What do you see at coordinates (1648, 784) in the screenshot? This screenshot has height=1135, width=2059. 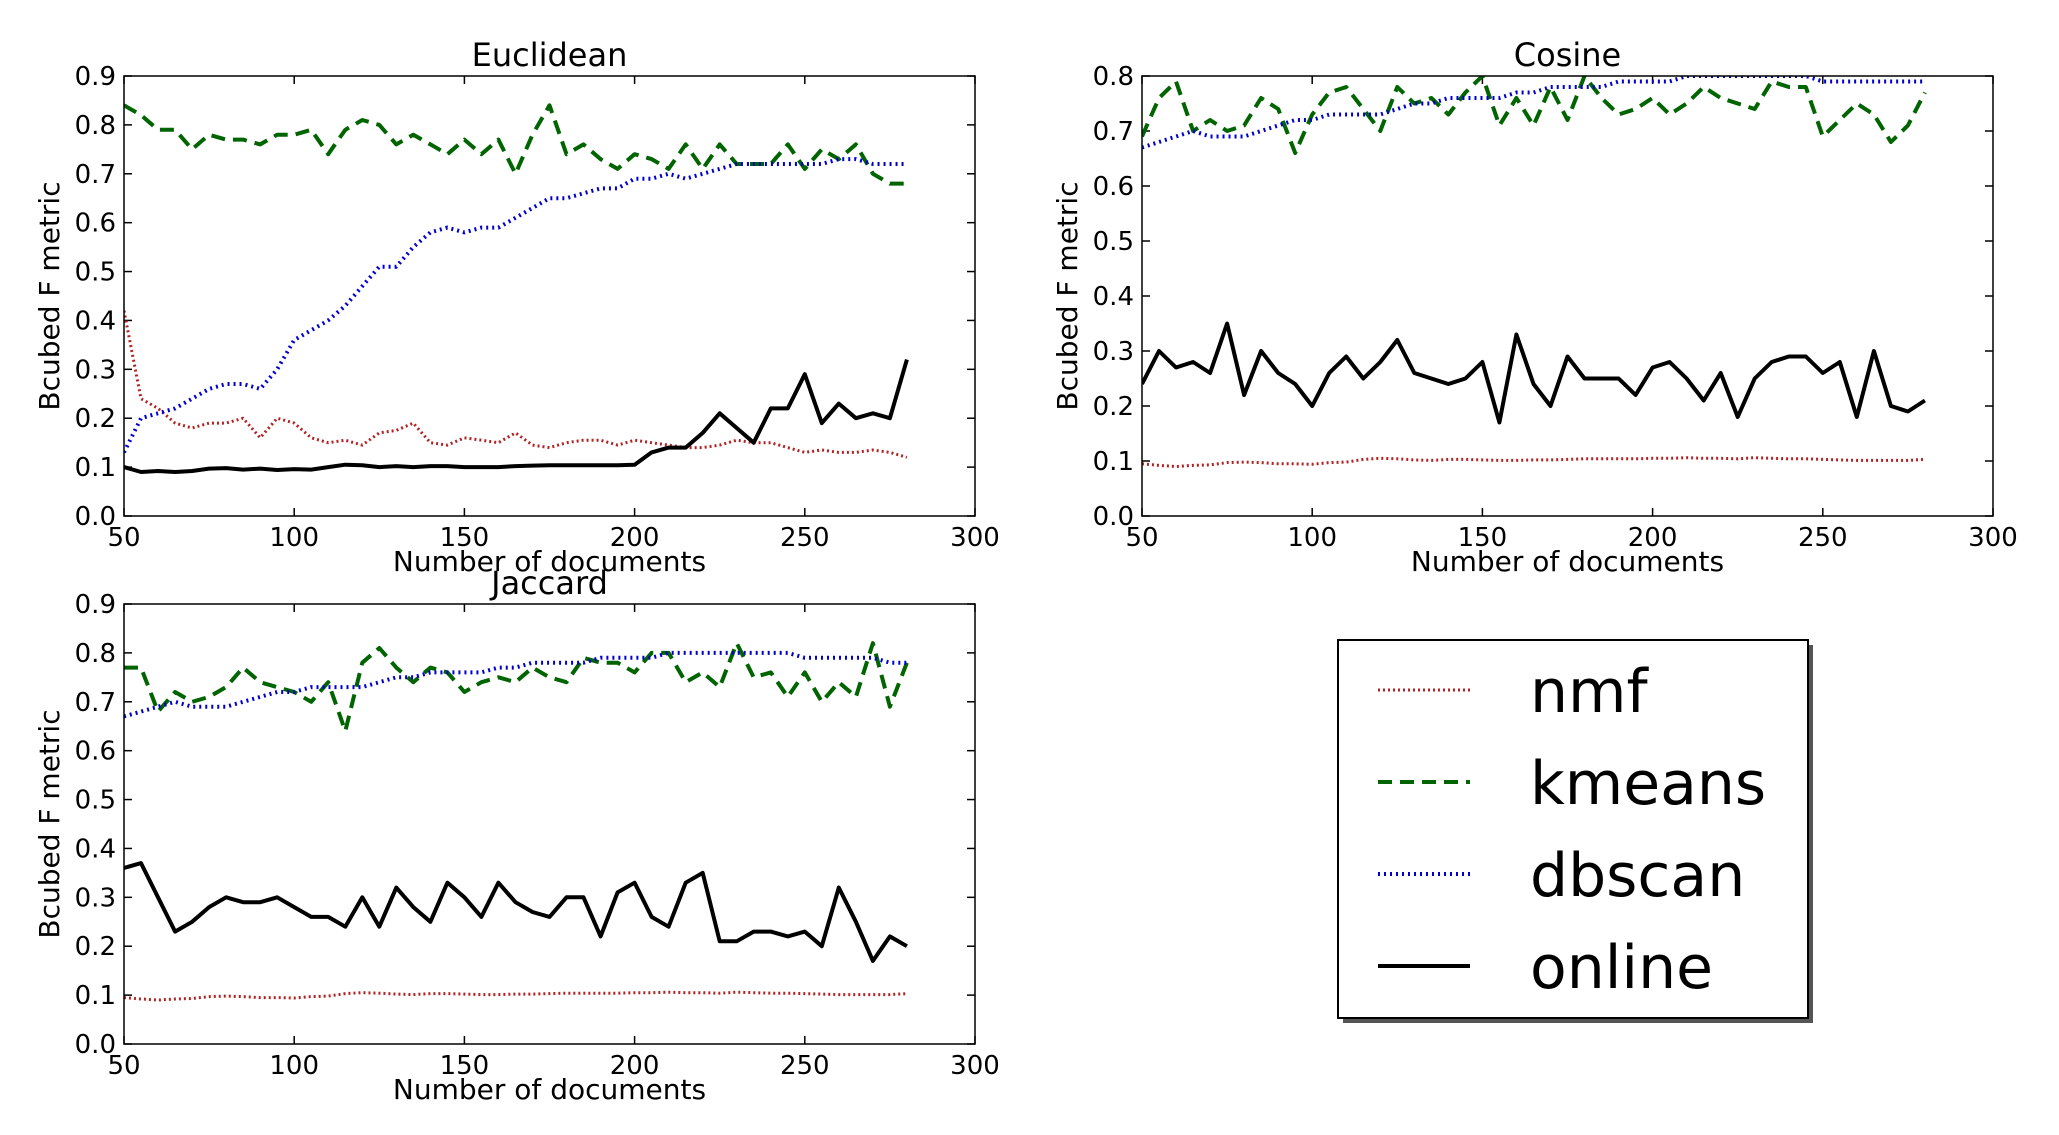 I see `kmeans-legend-label: kmeans` at bounding box center [1648, 784].